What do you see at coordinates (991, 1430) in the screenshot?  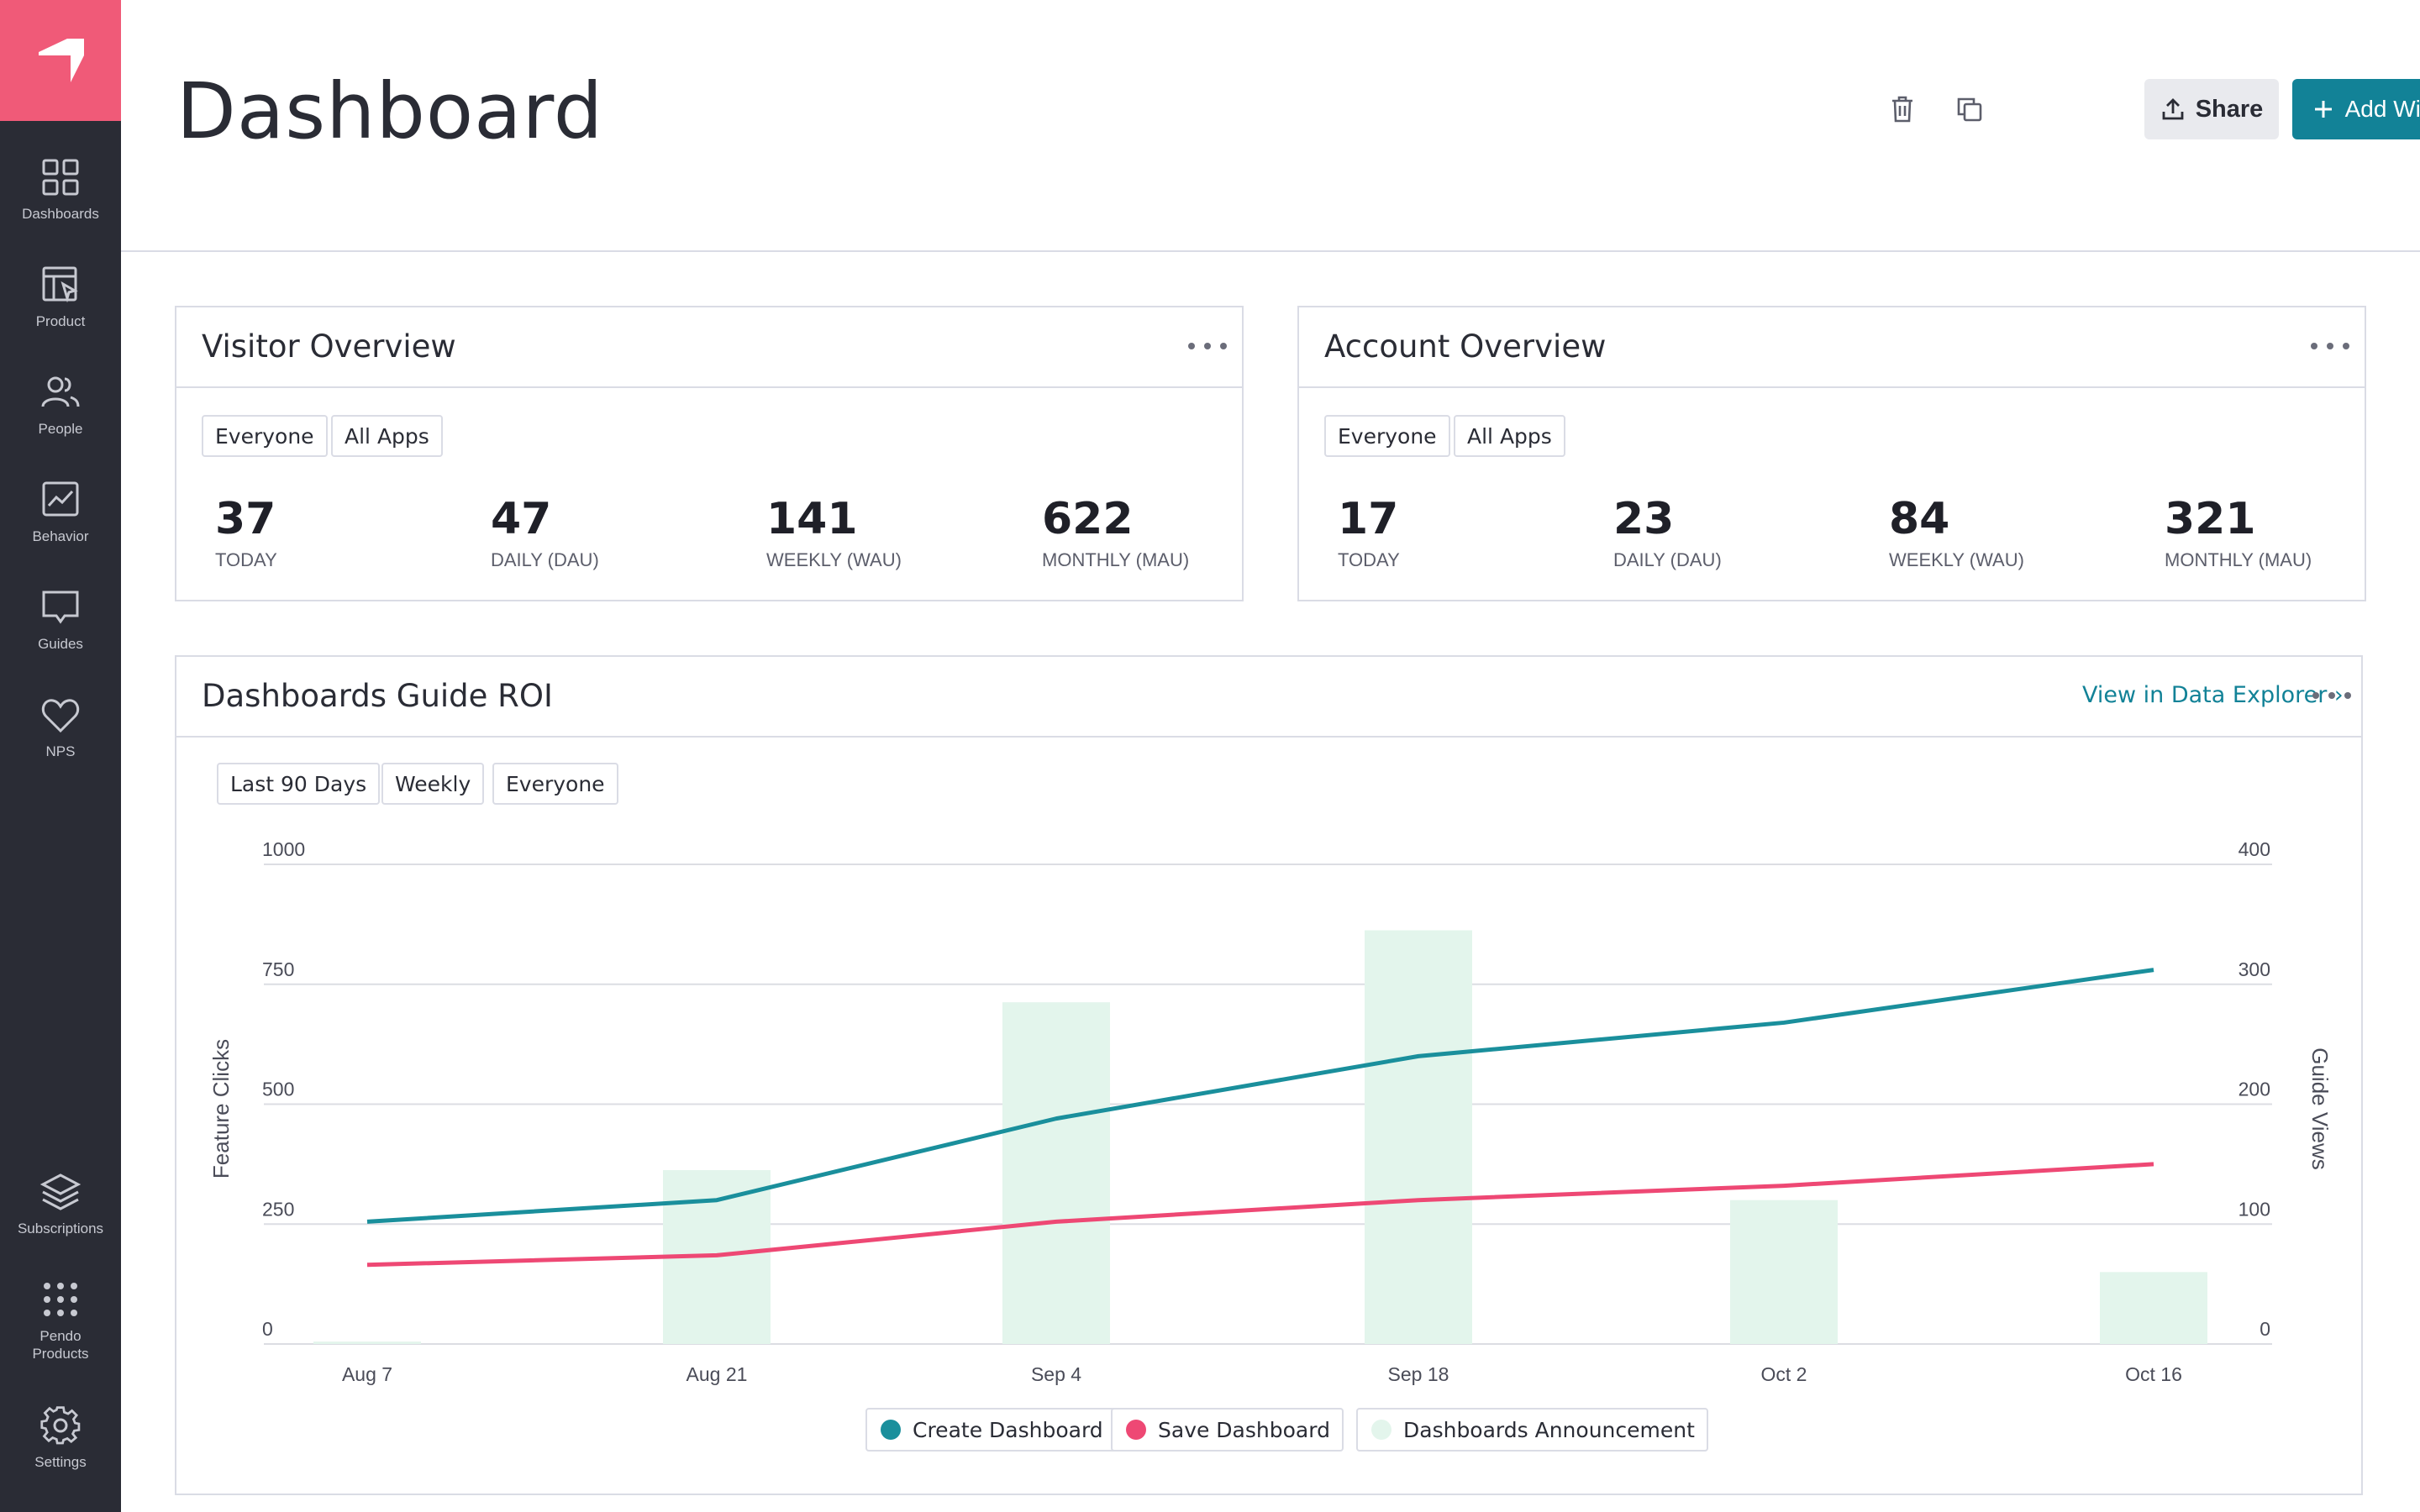 I see `legend-create-dashboard: Create Dashboard` at bounding box center [991, 1430].